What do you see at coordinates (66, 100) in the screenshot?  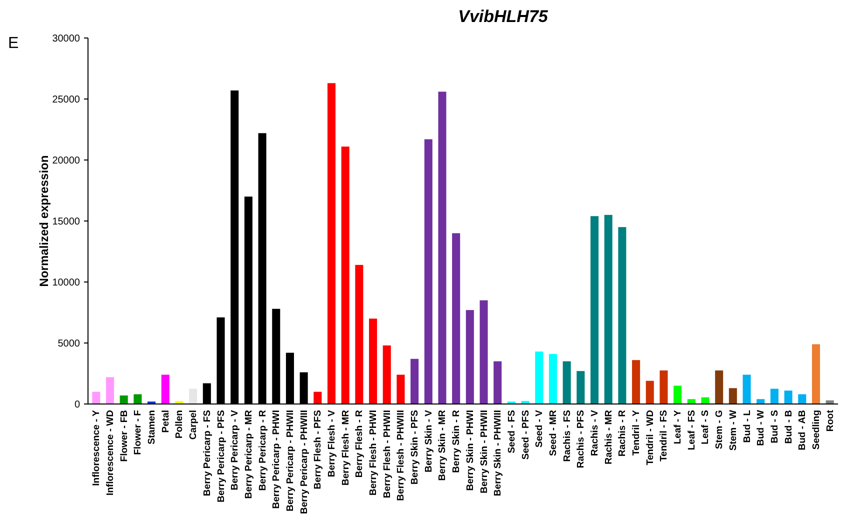 I see `y-tick-label: 25000` at bounding box center [66, 100].